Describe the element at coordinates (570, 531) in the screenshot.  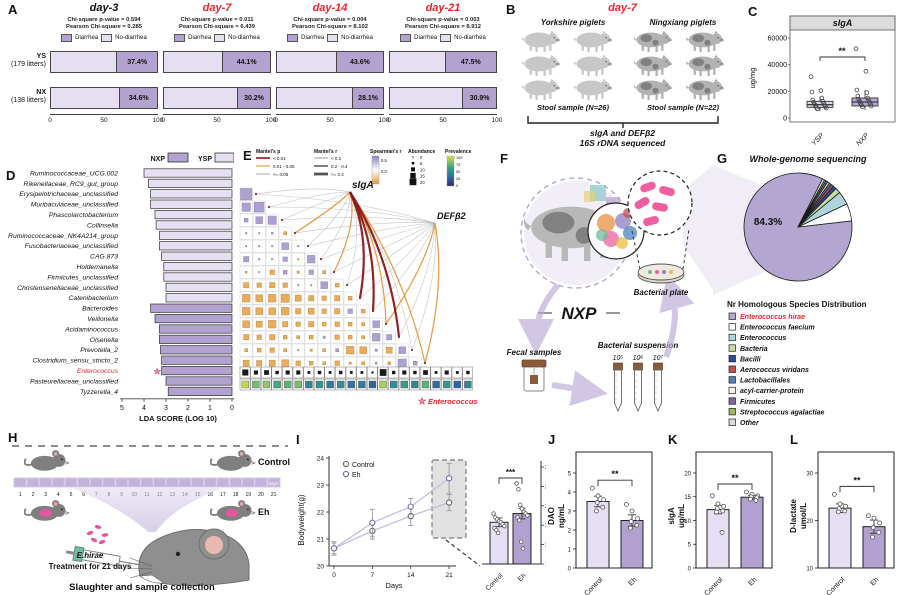
I see `y-tick: 2` at that location.